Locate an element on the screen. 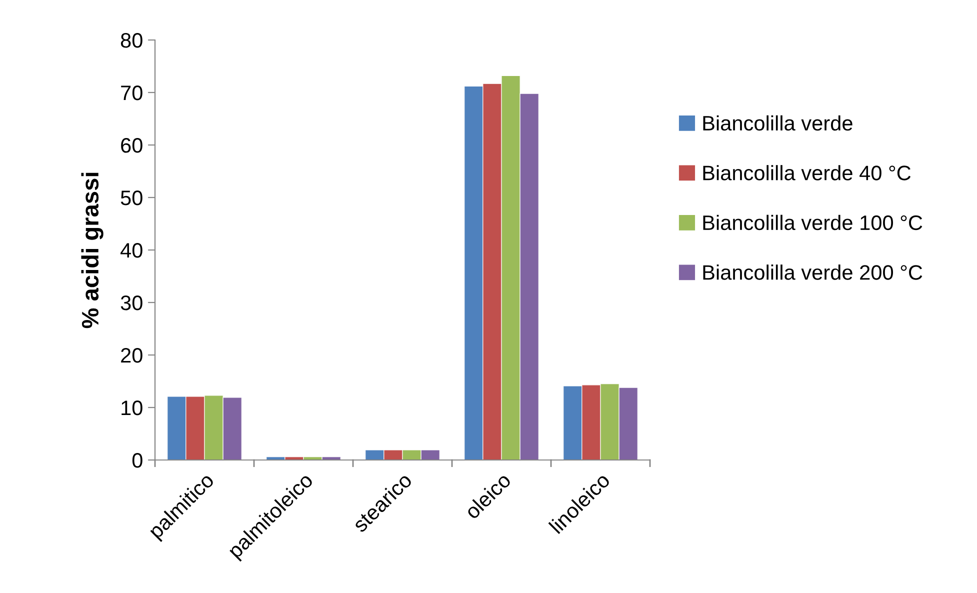 This screenshot has height=593, width=977. y-tick-label: 70 is located at coordinates (131, 93).